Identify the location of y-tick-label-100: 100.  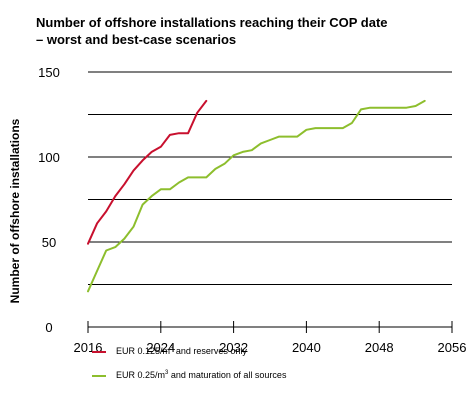
(49, 157).